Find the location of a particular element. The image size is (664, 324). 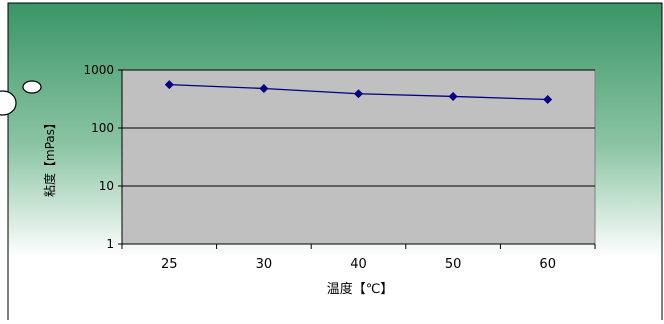

y-tick-label: 1000 is located at coordinates (98, 70).